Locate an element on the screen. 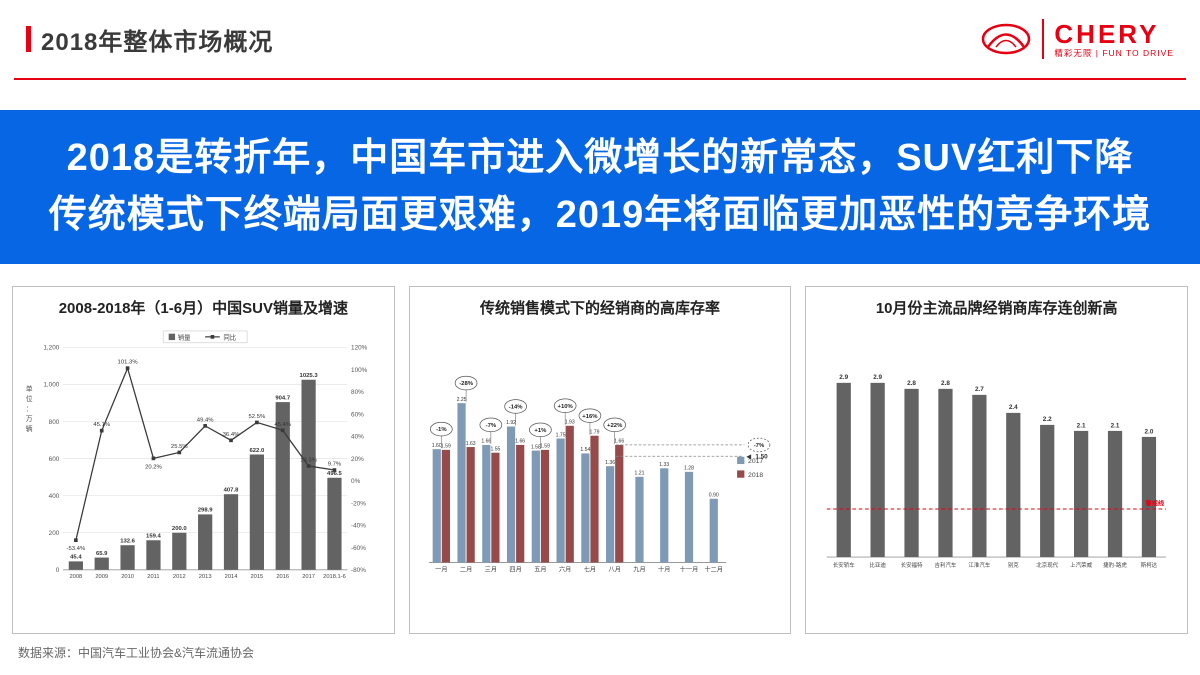  chart-label: ◀ is located at coordinates (748, 457).